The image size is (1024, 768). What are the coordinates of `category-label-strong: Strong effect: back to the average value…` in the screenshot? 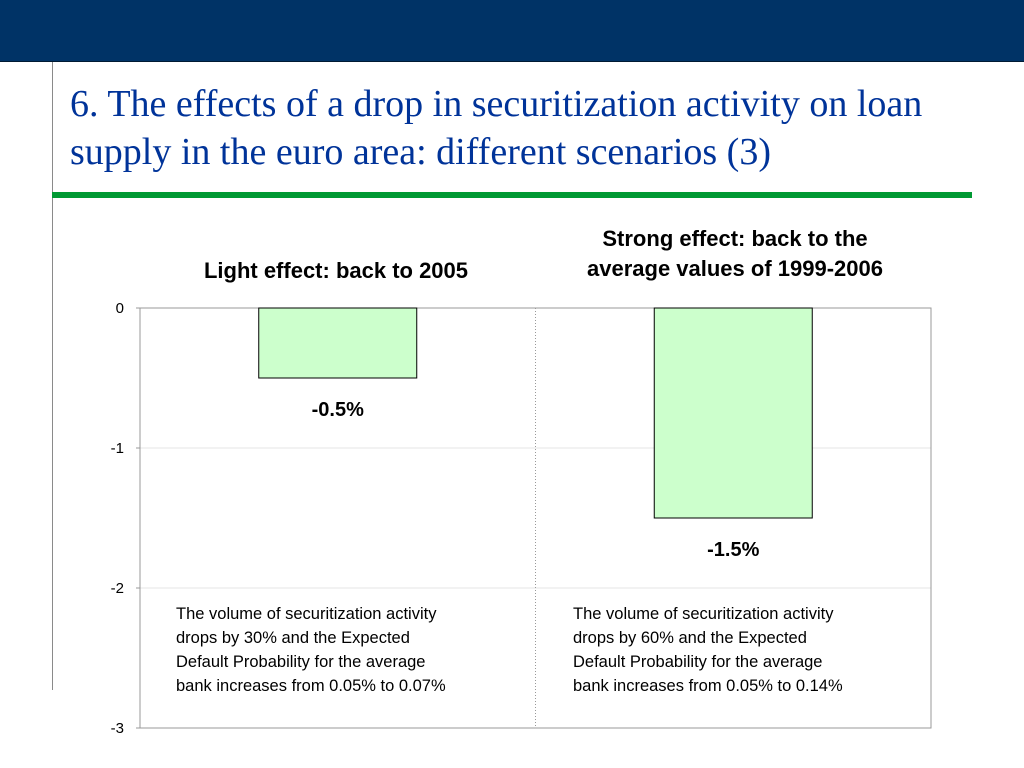 It's located at (735, 253).